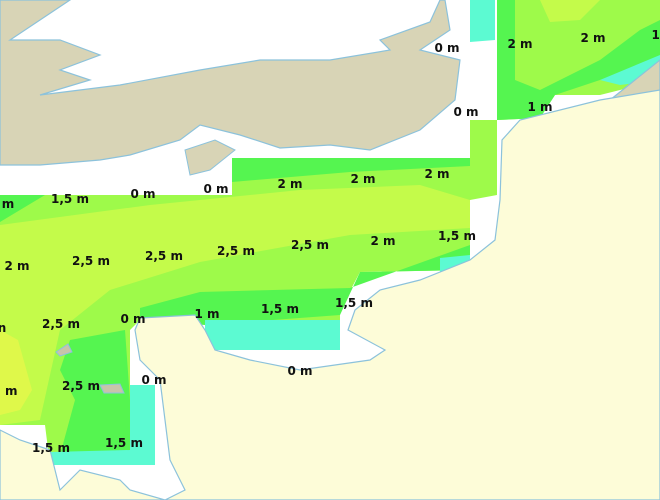 The image size is (660, 500). What do you see at coordinates (578, 60) in the screenshot?
I see `wave-zone-1-5m-ne` at bounding box center [578, 60].